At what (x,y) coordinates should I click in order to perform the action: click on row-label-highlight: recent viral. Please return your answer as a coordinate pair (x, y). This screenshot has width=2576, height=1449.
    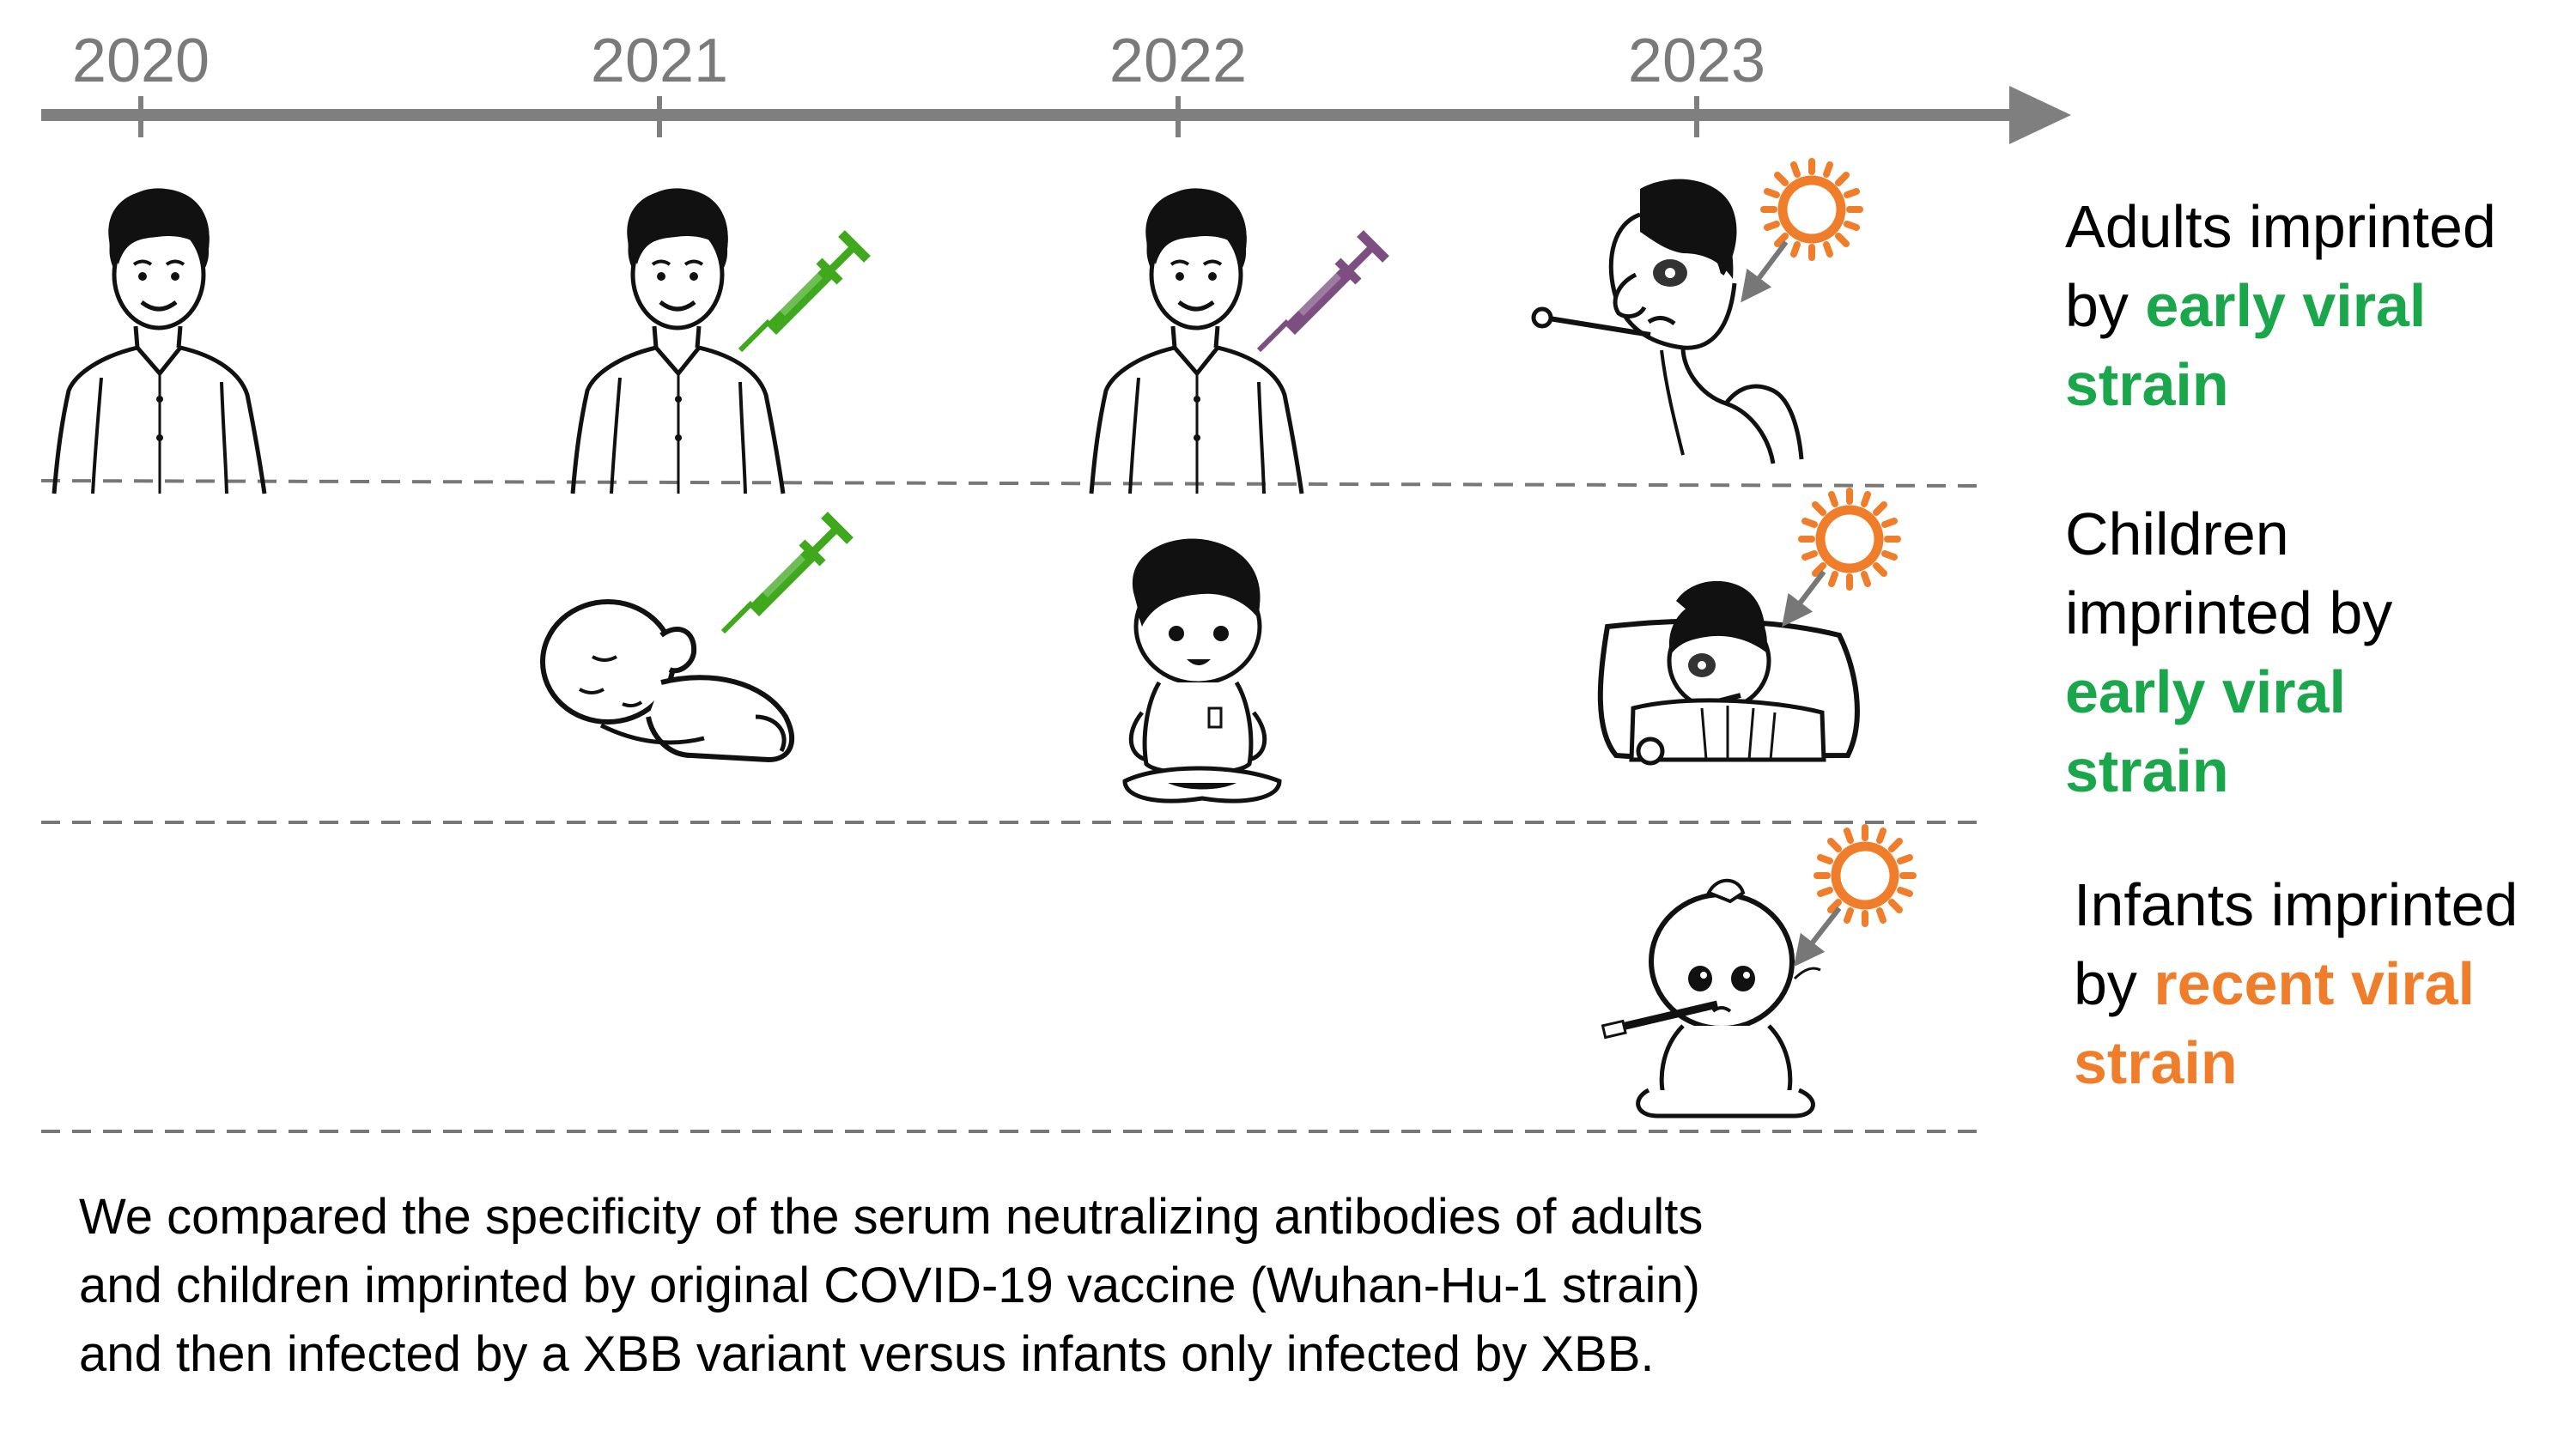
    Looking at the image, I should click on (2314, 983).